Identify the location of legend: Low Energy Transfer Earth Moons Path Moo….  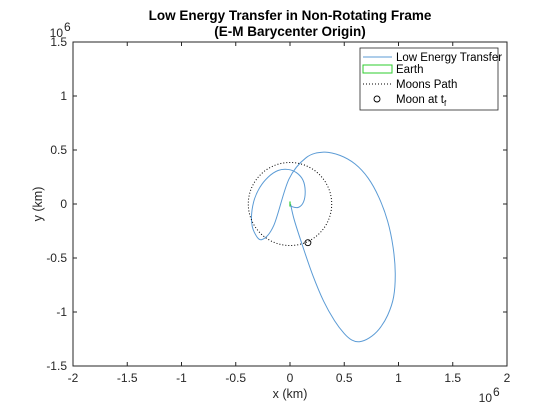
(430, 79).